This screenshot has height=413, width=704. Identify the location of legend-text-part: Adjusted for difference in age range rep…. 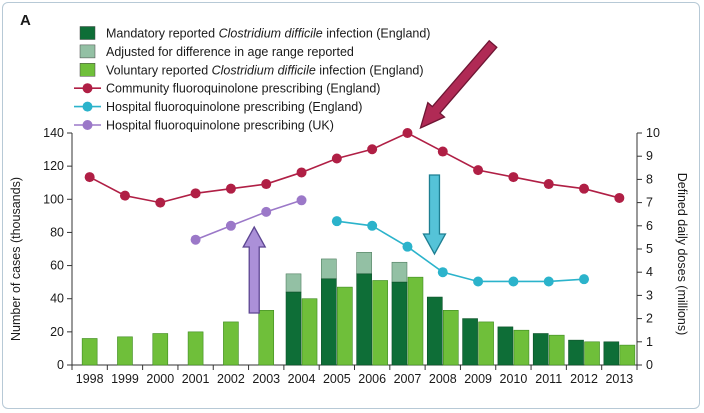
(230, 52).